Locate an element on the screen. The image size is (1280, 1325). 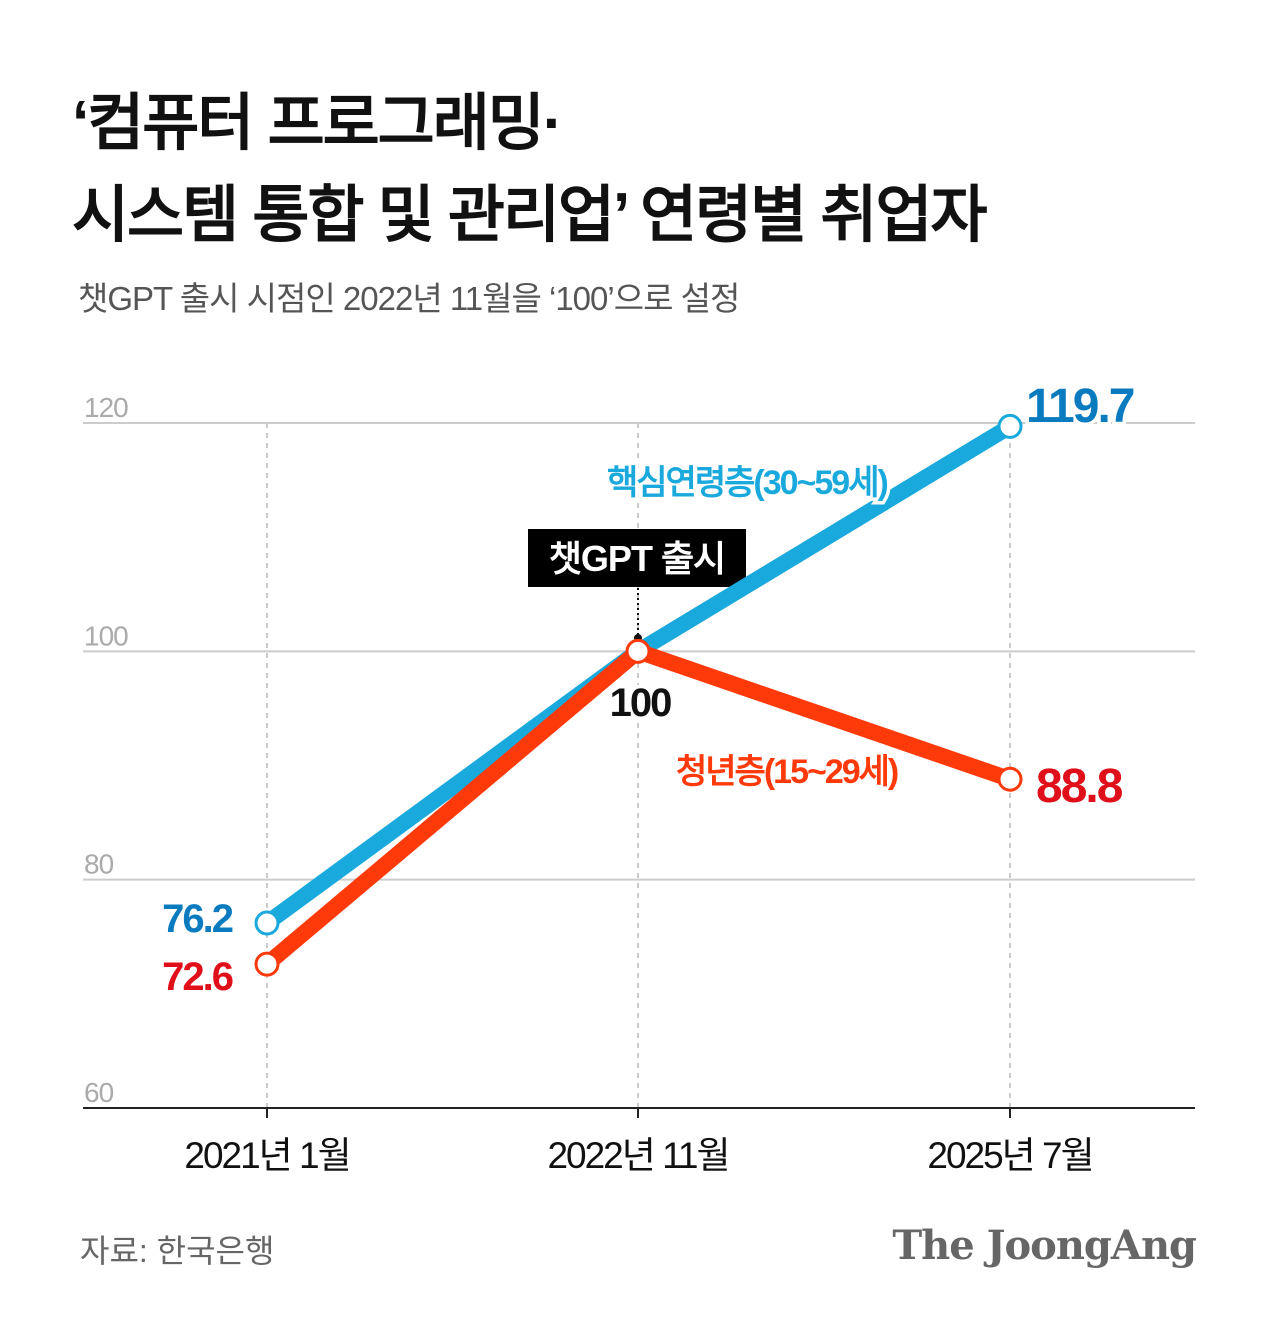
y-tick-label: 100 is located at coordinates (106, 635).